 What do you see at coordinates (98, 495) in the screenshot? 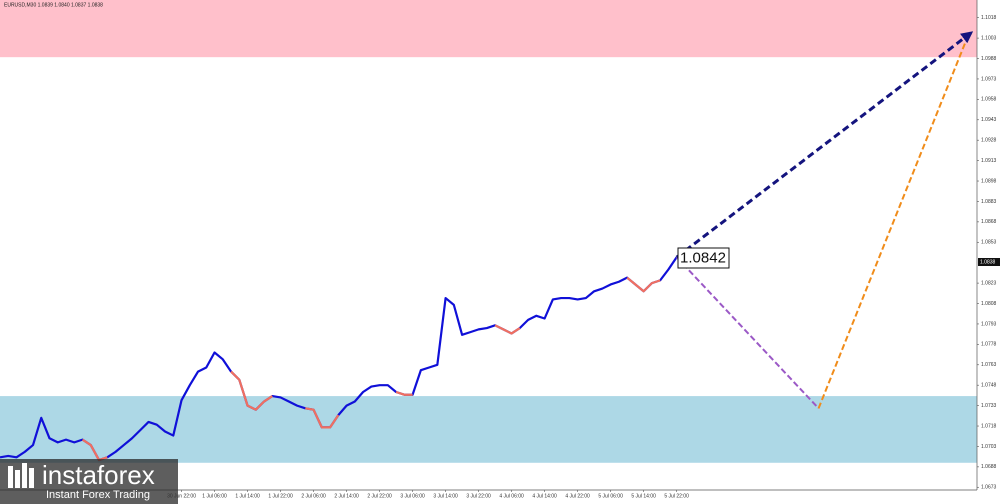
I see `watermark-subtitle: Instant Forex Trading` at bounding box center [98, 495].